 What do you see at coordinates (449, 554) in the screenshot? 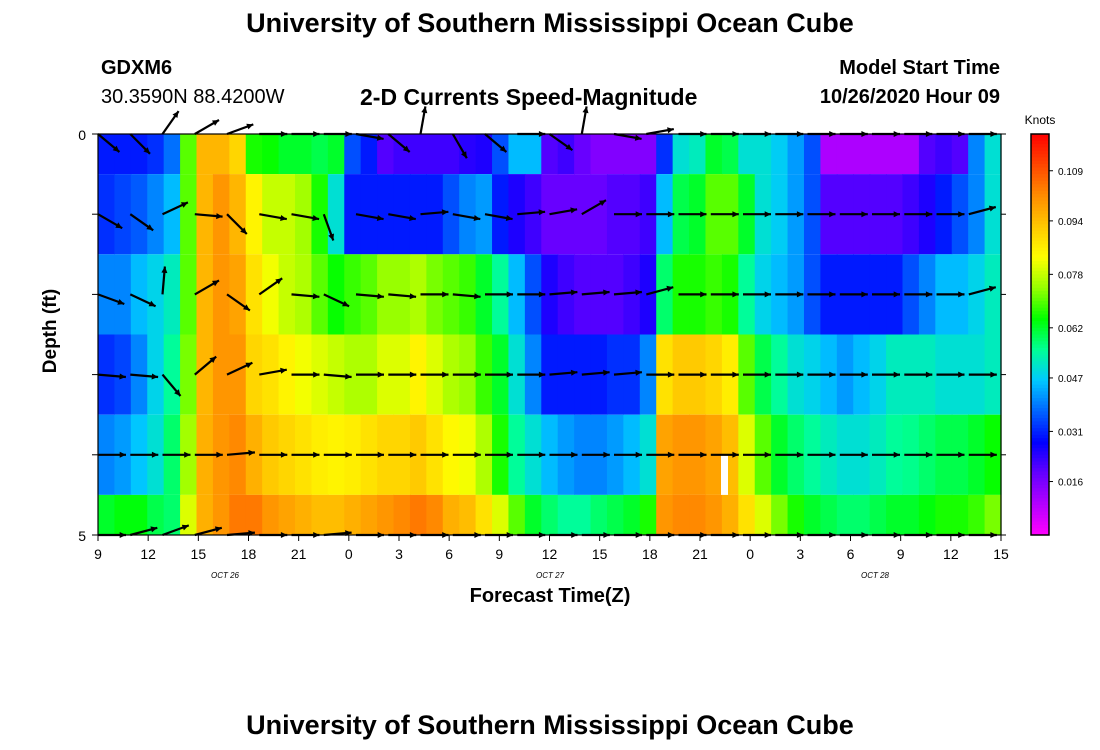
I see `x-tick-label: 6` at bounding box center [449, 554].